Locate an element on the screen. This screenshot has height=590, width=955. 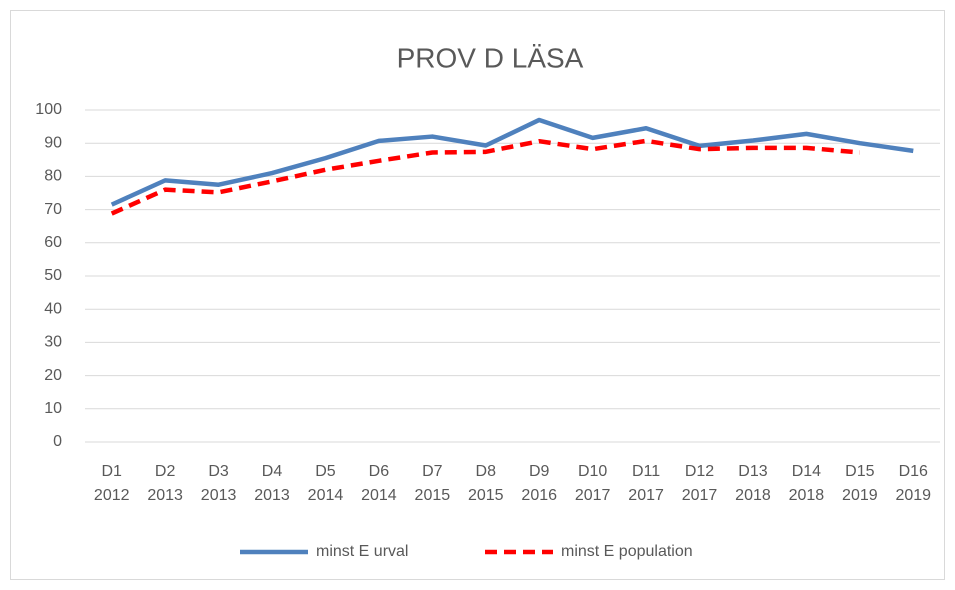
x-tick-label: D16 2019 is located at coordinates (913, 483).